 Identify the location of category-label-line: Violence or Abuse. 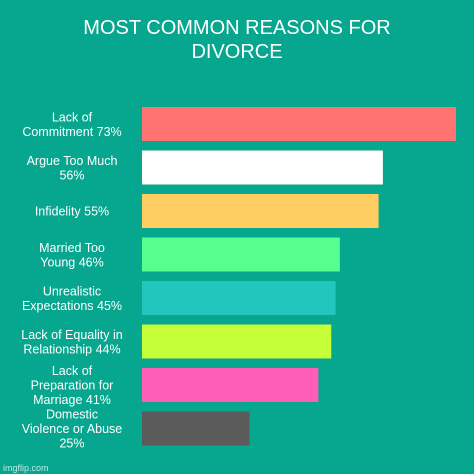
(72, 429).